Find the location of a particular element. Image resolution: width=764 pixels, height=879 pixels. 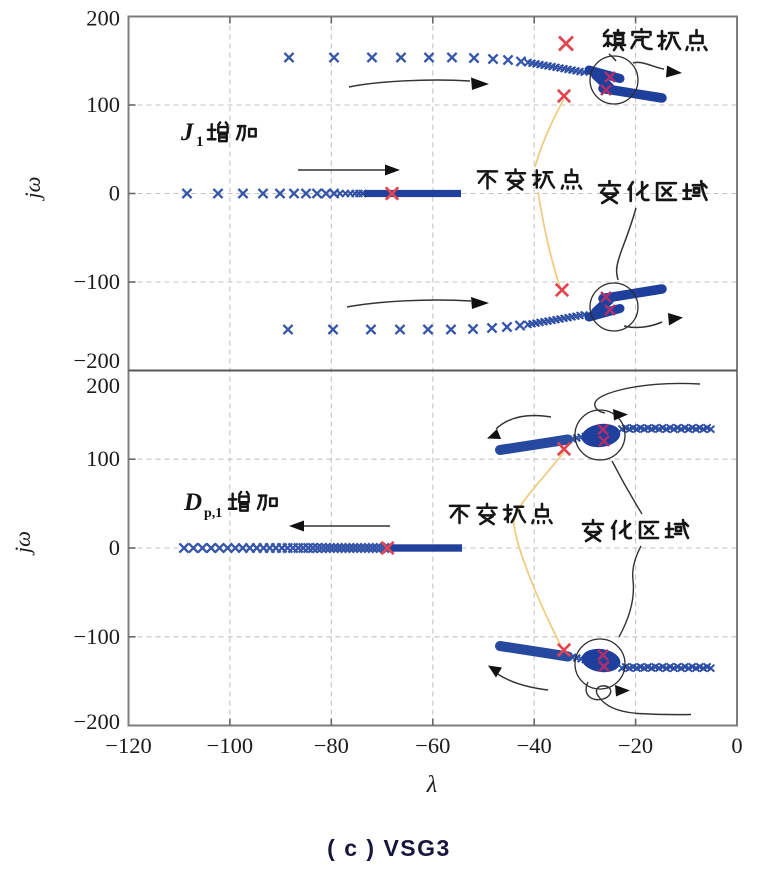

svg-text: J is located at coordinates (187, 132).